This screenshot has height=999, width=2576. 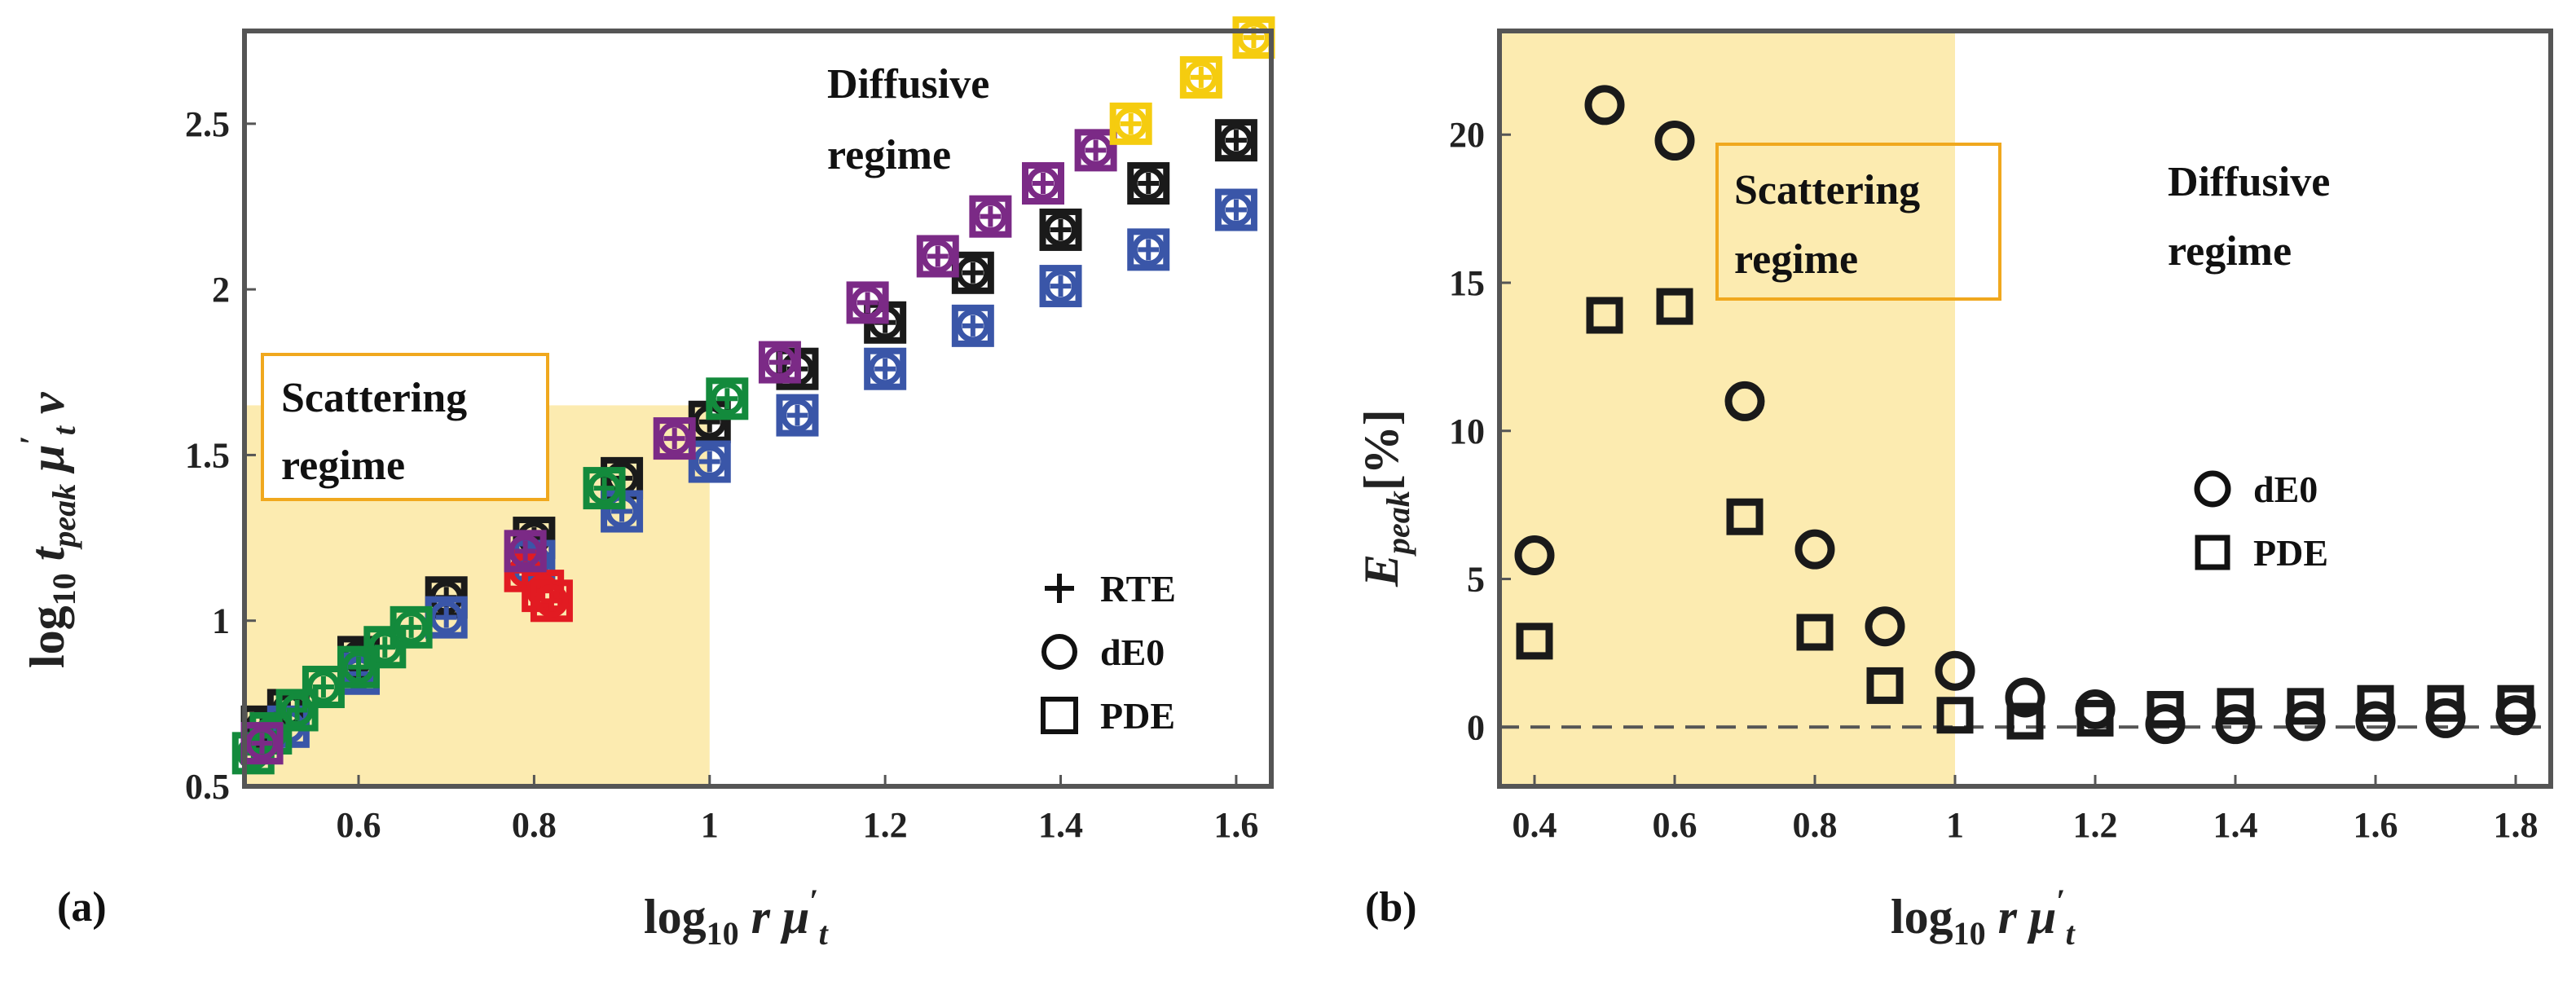 What do you see at coordinates (1138, 589) in the screenshot?
I see `legend-label: RTE` at bounding box center [1138, 589].